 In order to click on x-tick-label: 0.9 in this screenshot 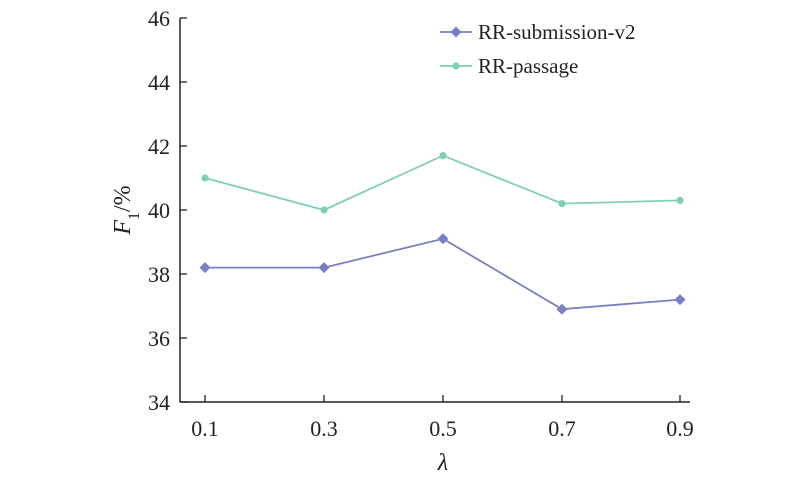, I will do `click(680, 428)`.